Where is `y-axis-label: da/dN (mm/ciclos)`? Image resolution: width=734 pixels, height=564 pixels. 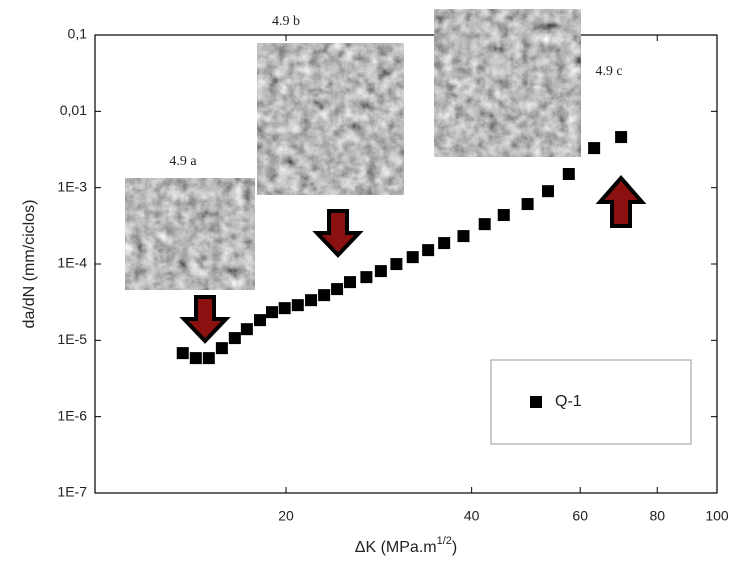
y-axis-label: da/dN (mm/ciclos) is located at coordinates (29, 264).